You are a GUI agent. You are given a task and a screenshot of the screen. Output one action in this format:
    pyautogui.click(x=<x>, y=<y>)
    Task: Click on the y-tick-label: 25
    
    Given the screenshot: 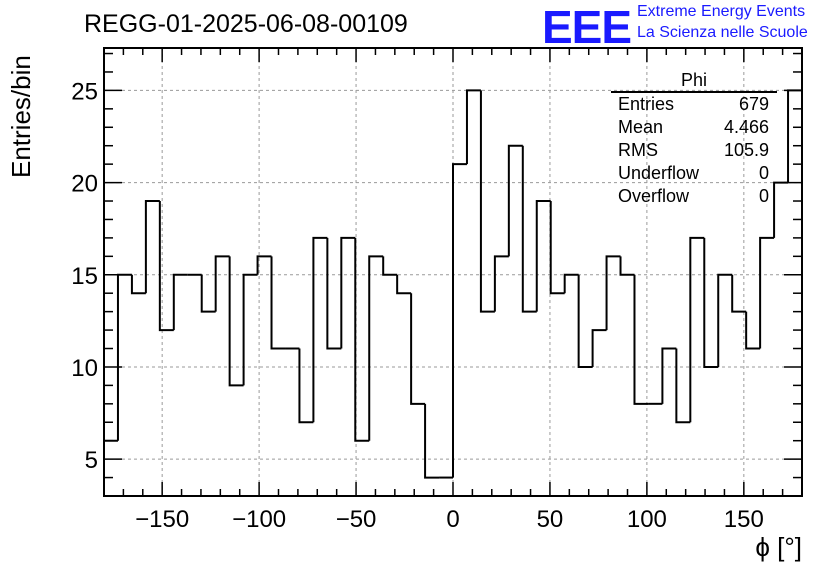 What is the action you would take?
    pyautogui.click(x=84, y=91)
    